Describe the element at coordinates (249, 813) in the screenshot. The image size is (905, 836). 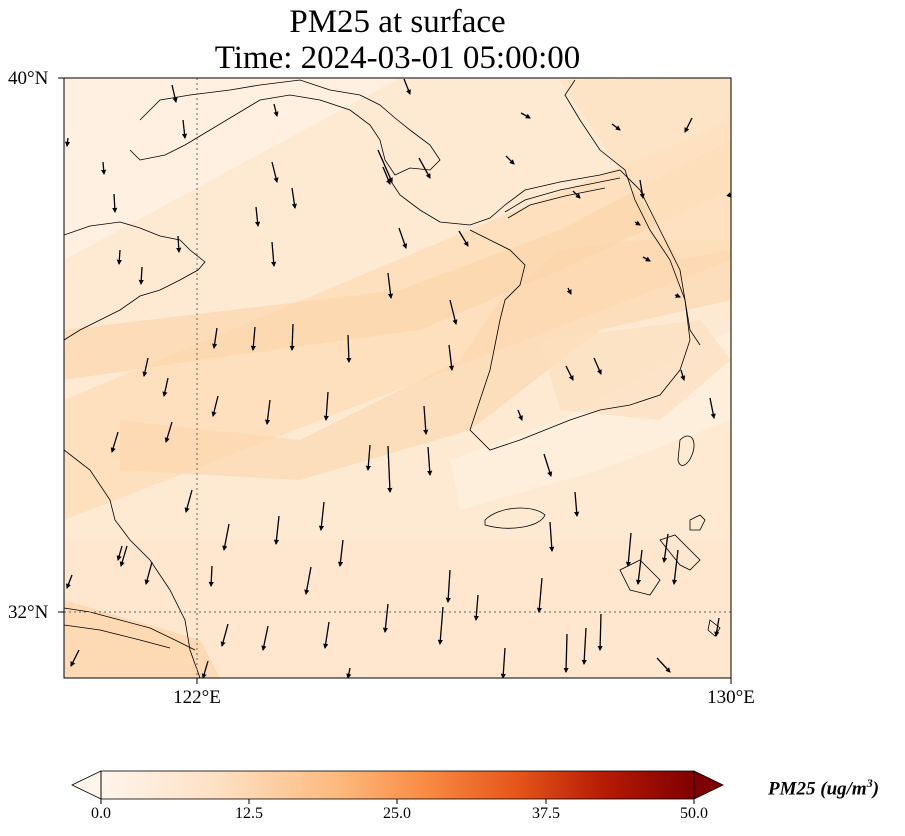
I see `colorbar-tick-1: 12.5` at that location.